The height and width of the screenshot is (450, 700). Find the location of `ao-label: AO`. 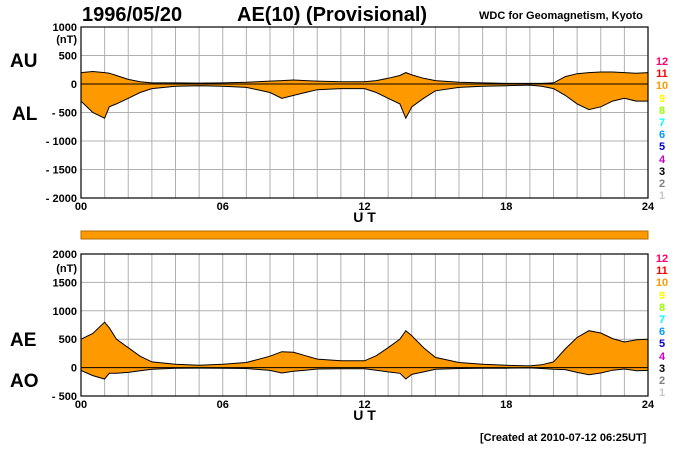

ao-label: AO is located at coordinates (24, 381).